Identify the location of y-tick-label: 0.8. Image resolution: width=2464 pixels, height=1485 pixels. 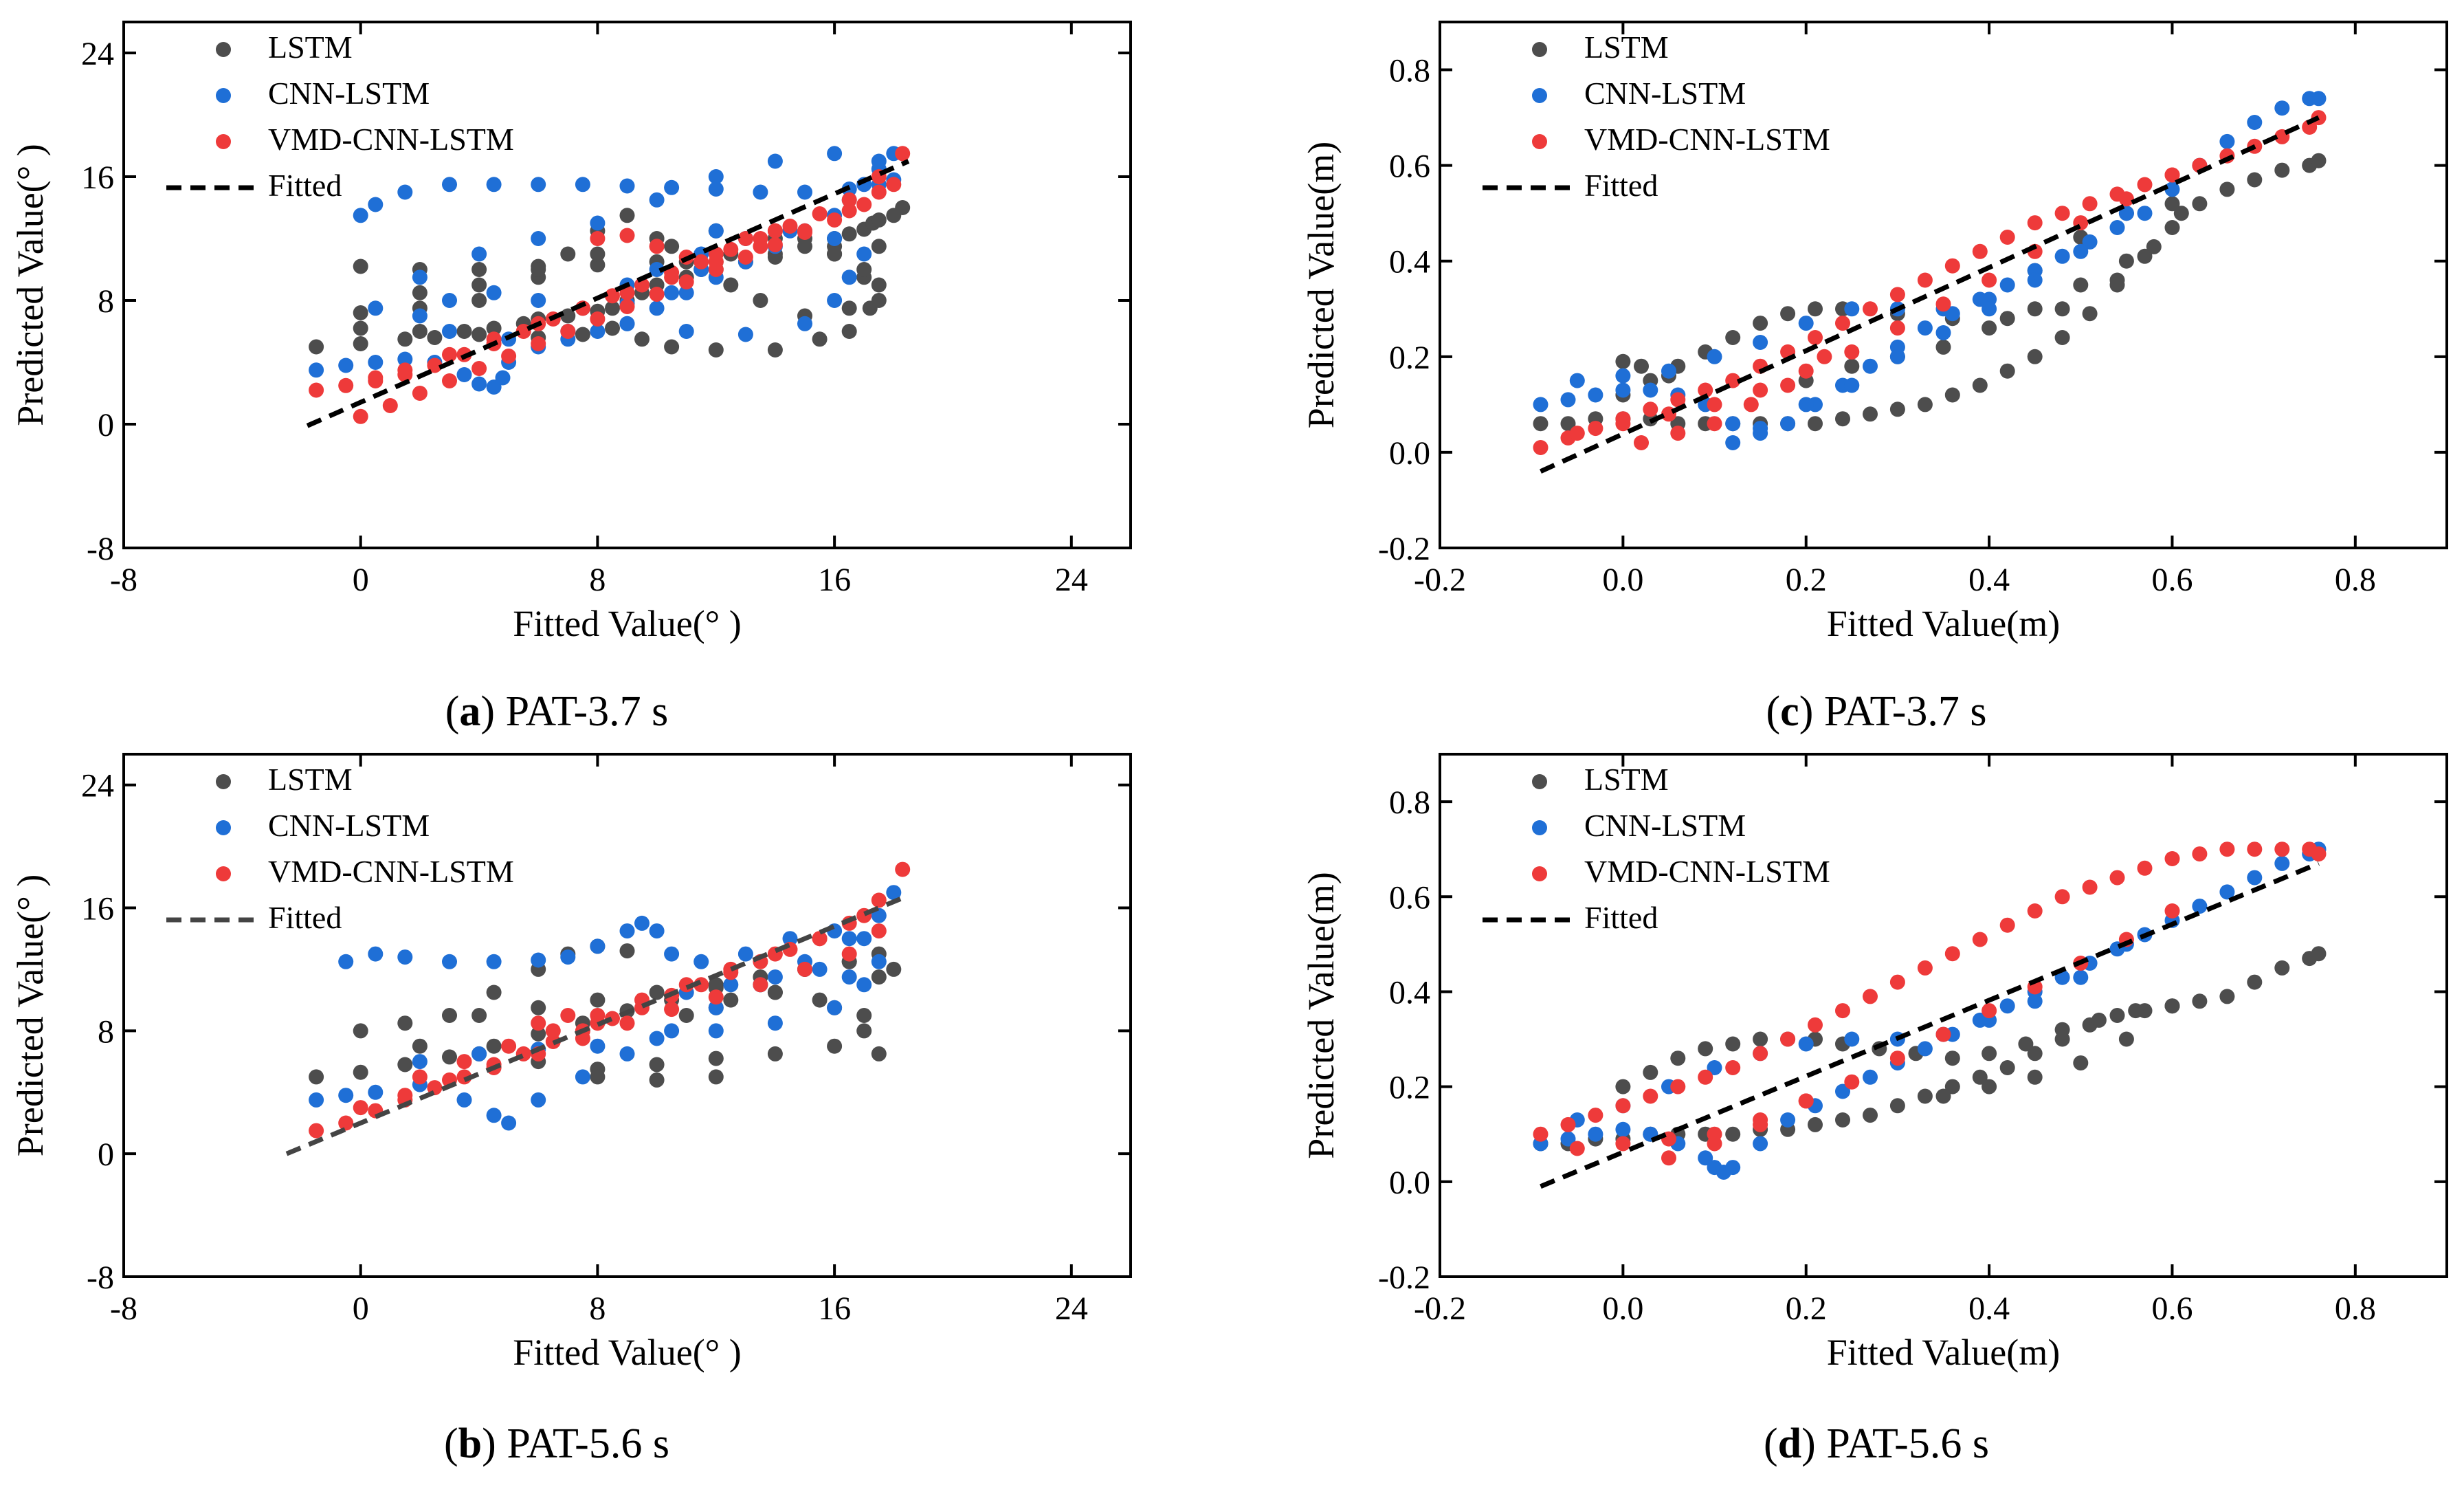
(1409, 71).